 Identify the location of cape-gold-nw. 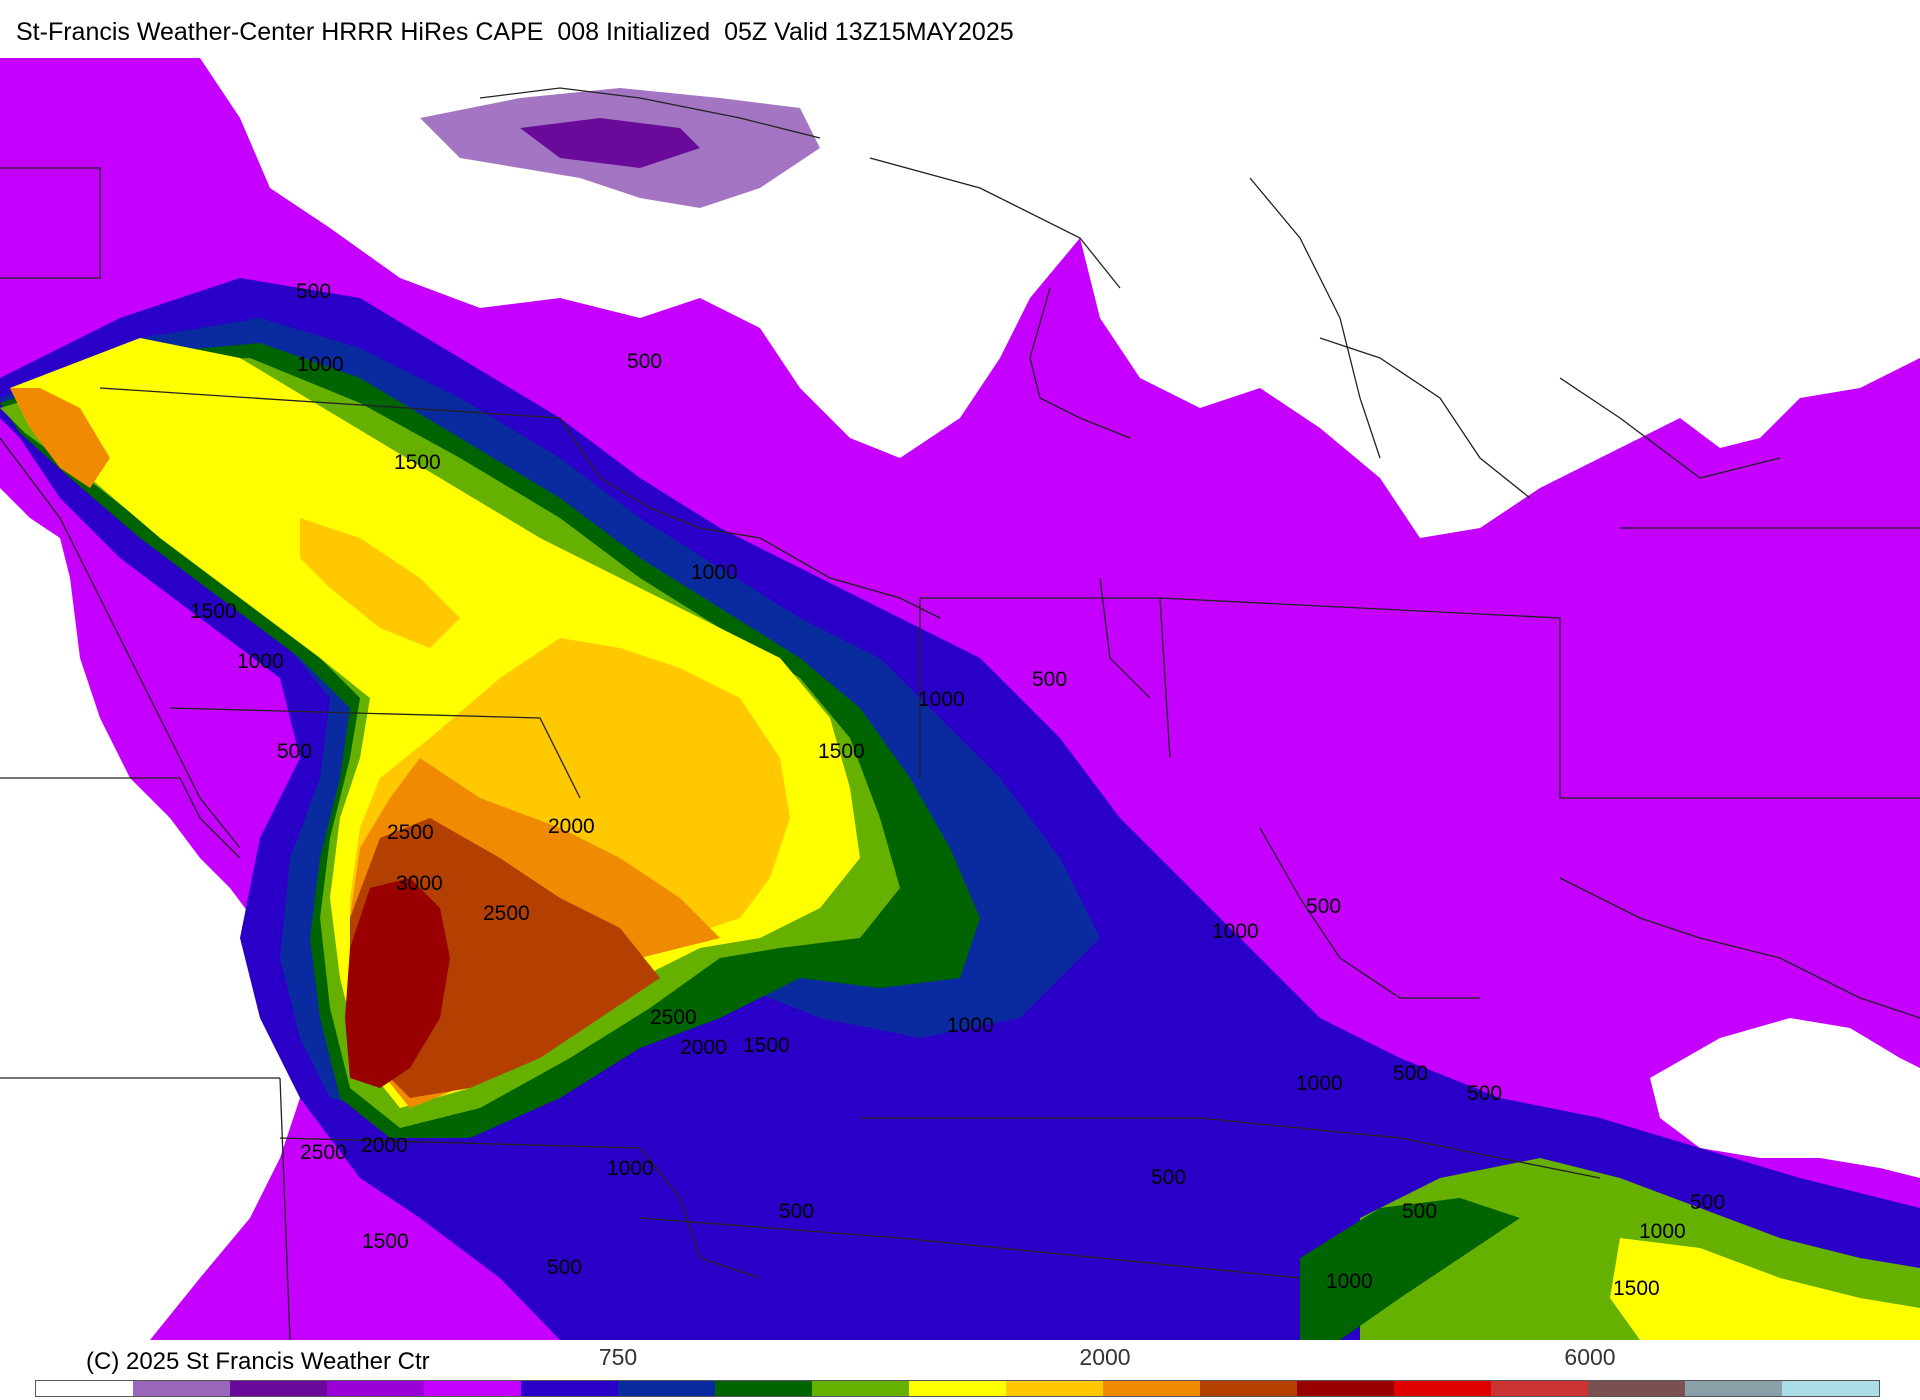
(380, 583).